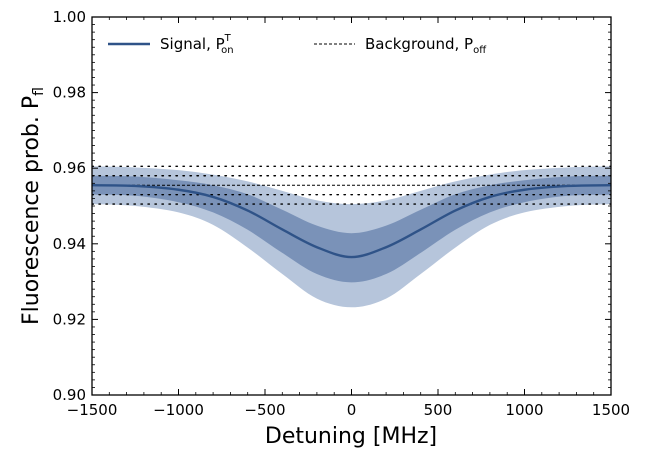  Describe the element at coordinates (438, 410) in the screenshot. I see `x-tick-label: 500` at that location.